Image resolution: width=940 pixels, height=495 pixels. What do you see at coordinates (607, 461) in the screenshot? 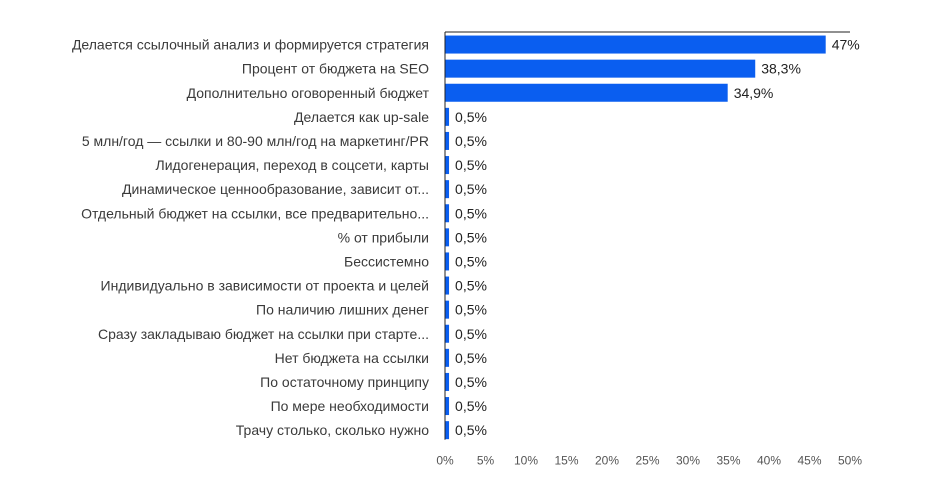
I see `x-tick-label-4: 20%` at bounding box center [607, 461].